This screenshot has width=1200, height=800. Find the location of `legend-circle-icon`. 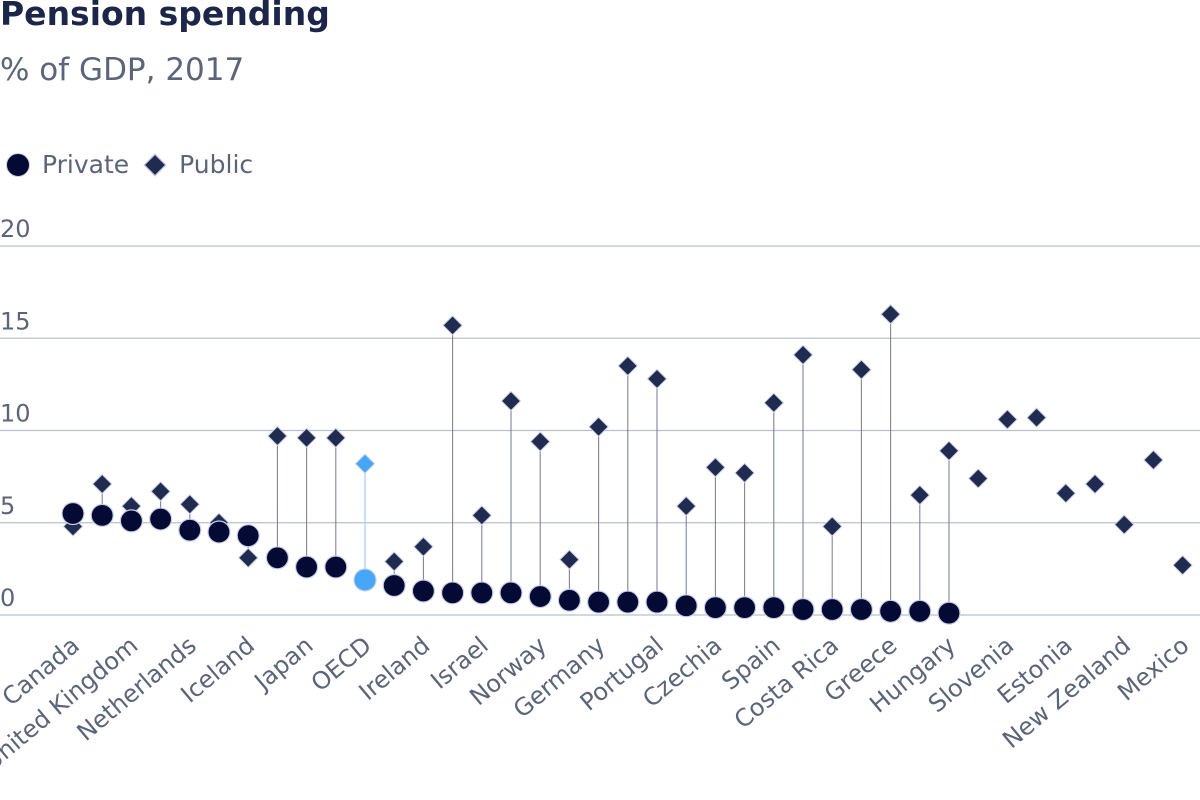

legend-circle-icon is located at coordinates (18, 164).